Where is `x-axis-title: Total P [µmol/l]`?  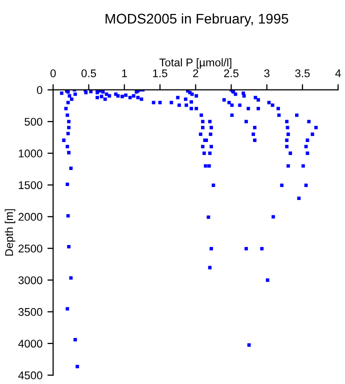 x-axis-title: Total P [µmol/l] is located at coordinates (195, 63).